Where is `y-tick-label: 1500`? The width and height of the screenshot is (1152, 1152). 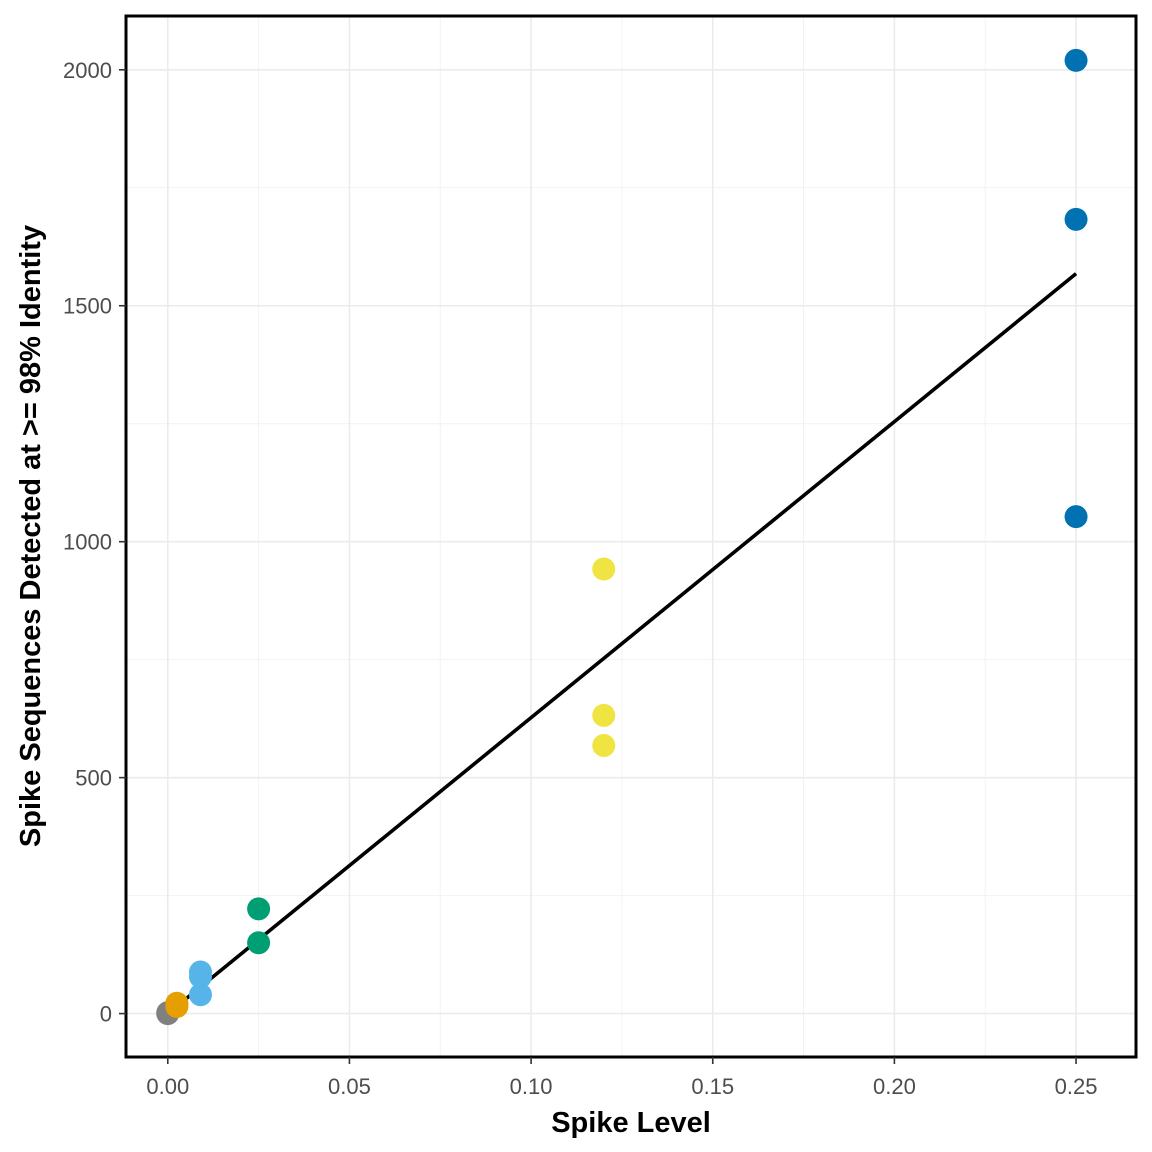 y-tick-label: 1500 is located at coordinates (87, 306).